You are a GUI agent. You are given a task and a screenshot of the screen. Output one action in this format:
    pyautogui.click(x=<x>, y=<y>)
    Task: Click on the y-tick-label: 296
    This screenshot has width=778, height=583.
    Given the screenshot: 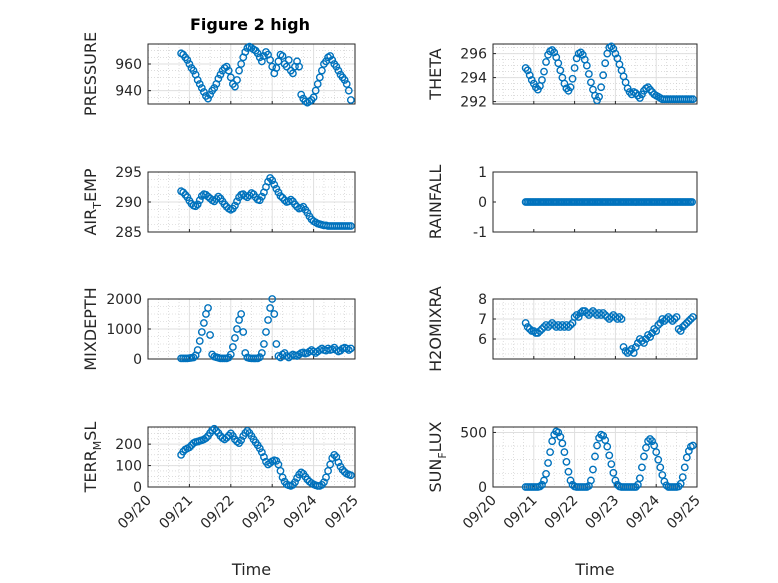 What is the action you would take?
    pyautogui.click(x=473, y=55)
    